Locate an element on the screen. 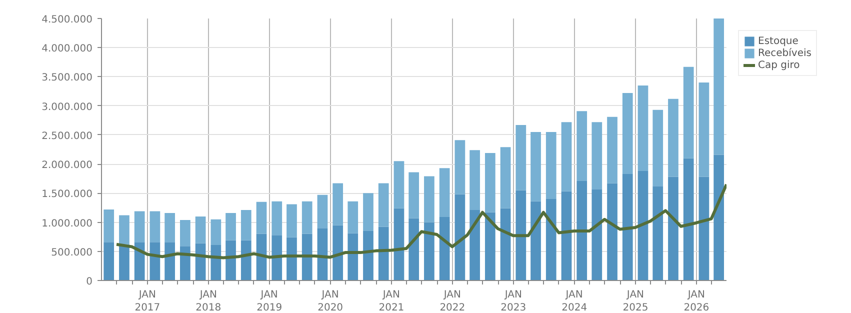  y-tick-label: 0 is located at coordinates (89, 282).